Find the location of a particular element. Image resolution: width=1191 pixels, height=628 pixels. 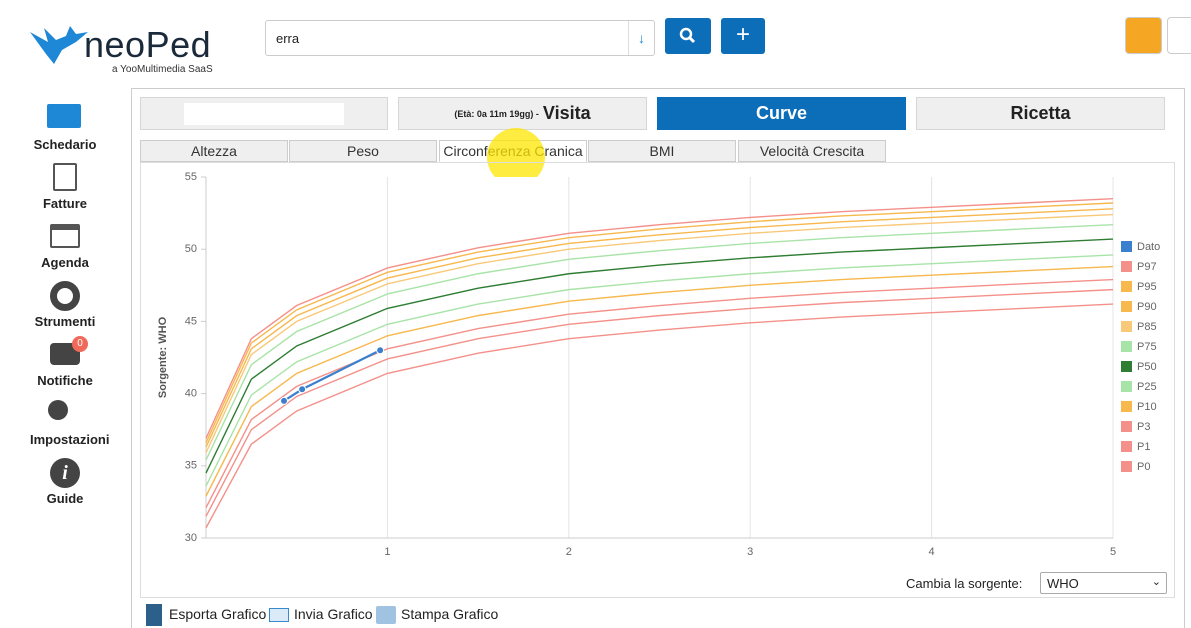

x-tick-label: 1 is located at coordinates (387, 552).